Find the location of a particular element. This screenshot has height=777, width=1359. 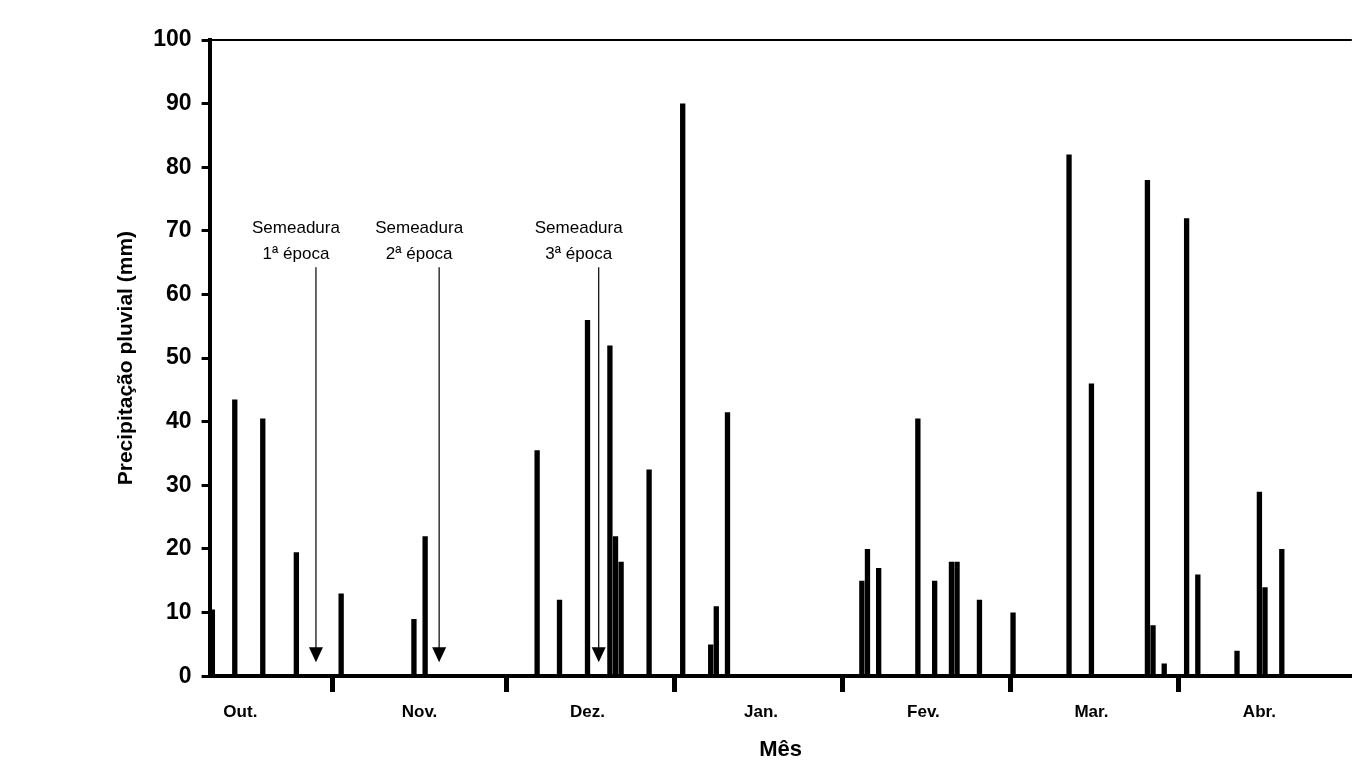

x-tick-label: Abr. is located at coordinates (1259, 712).